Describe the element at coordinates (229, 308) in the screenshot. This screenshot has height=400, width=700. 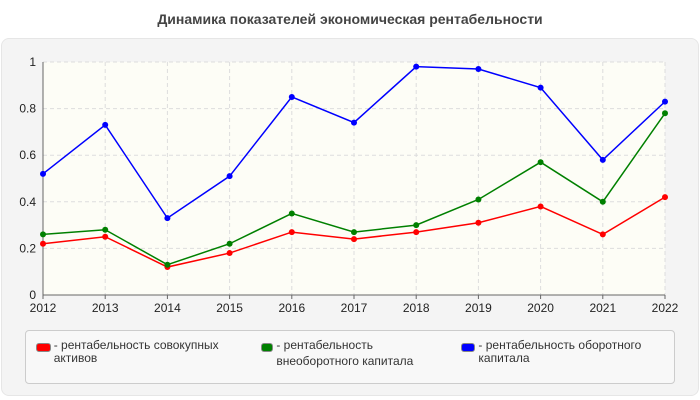
I see `x-tick-label: 2015` at that location.